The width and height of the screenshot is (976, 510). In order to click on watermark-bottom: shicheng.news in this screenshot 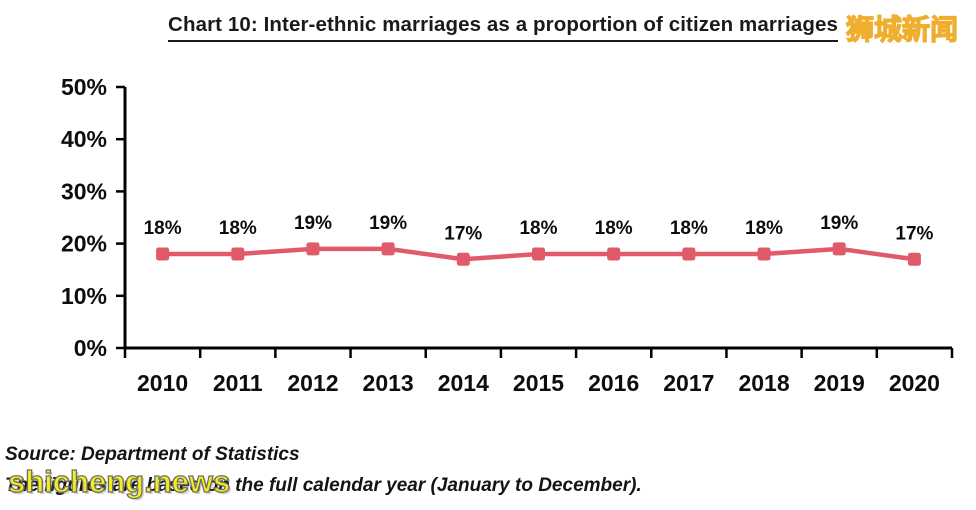, I will do `click(119, 481)`.